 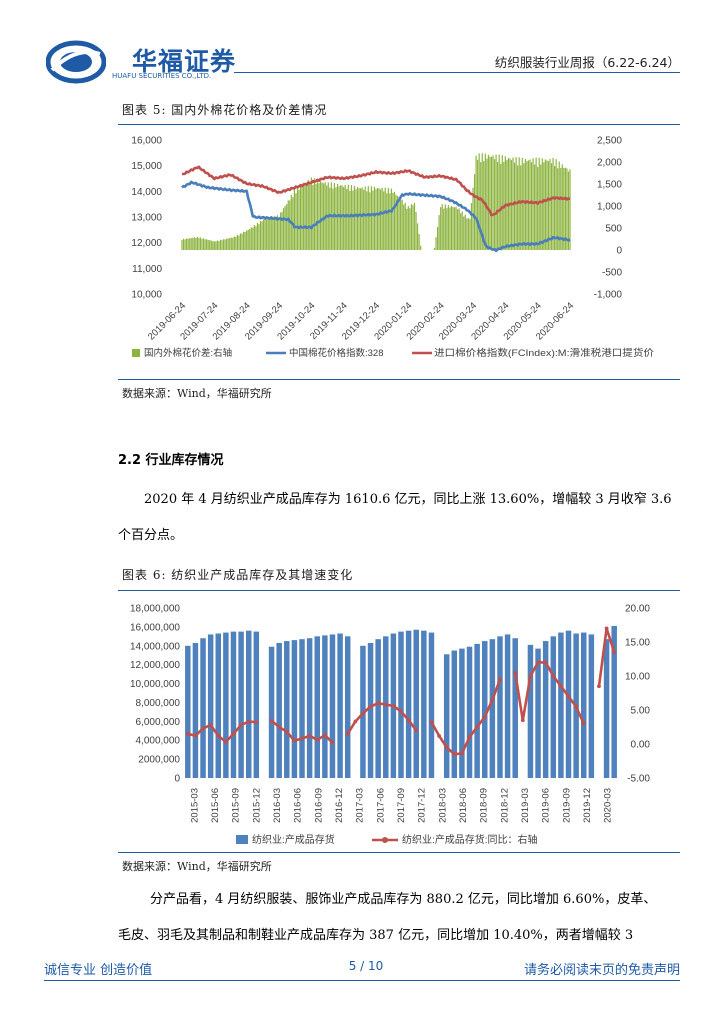 What do you see at coordinates (601, 970) in the screenshot?
I see `footer-disclaimer: 请务必阅读末页的免责声明` at bounding box center [601, 970].